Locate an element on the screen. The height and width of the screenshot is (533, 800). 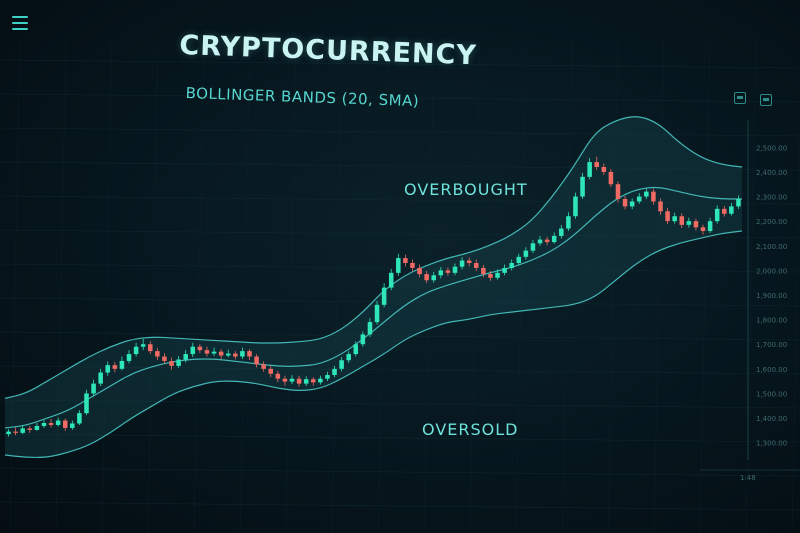
y-tick-label: 2,500.00 is located at coordinates (771, 148).